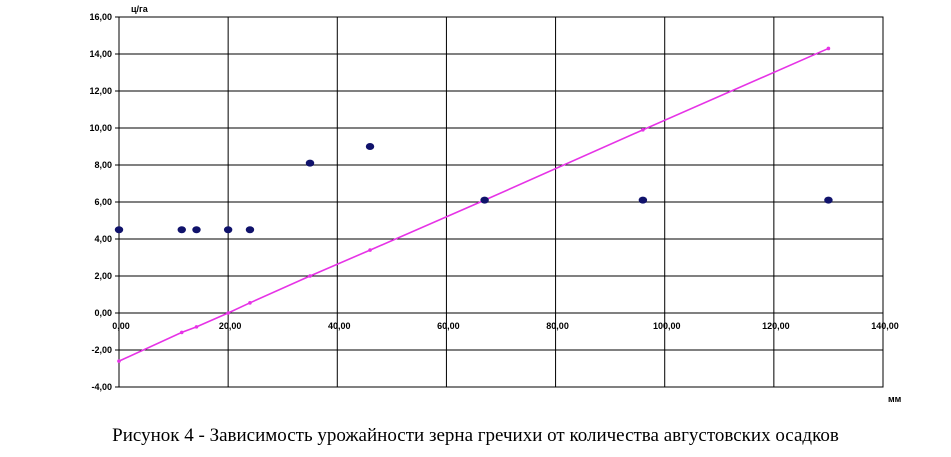 This screenshot has height=457, width=951. I want to click on x-axis-unit-label: мм, so click(895, 399).